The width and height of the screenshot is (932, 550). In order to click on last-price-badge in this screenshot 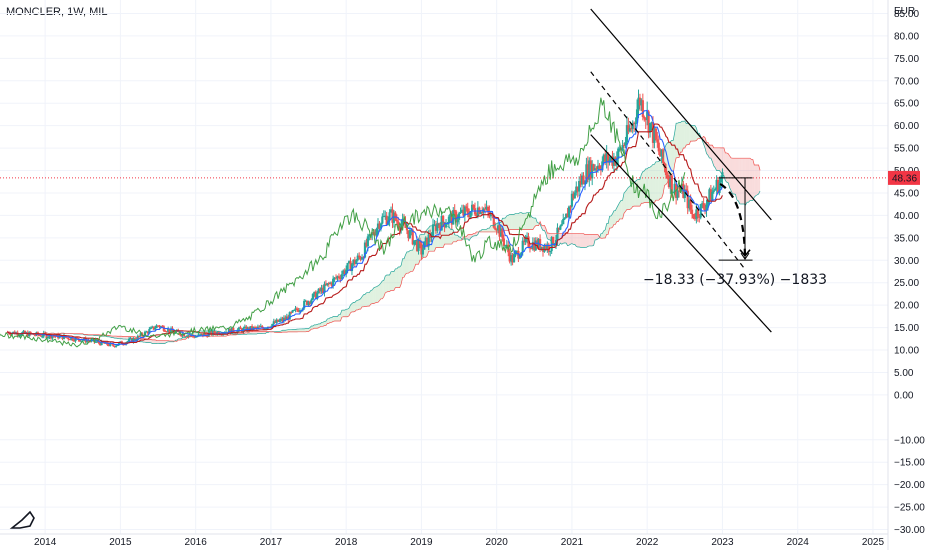, I will do `click(904, 177)`.